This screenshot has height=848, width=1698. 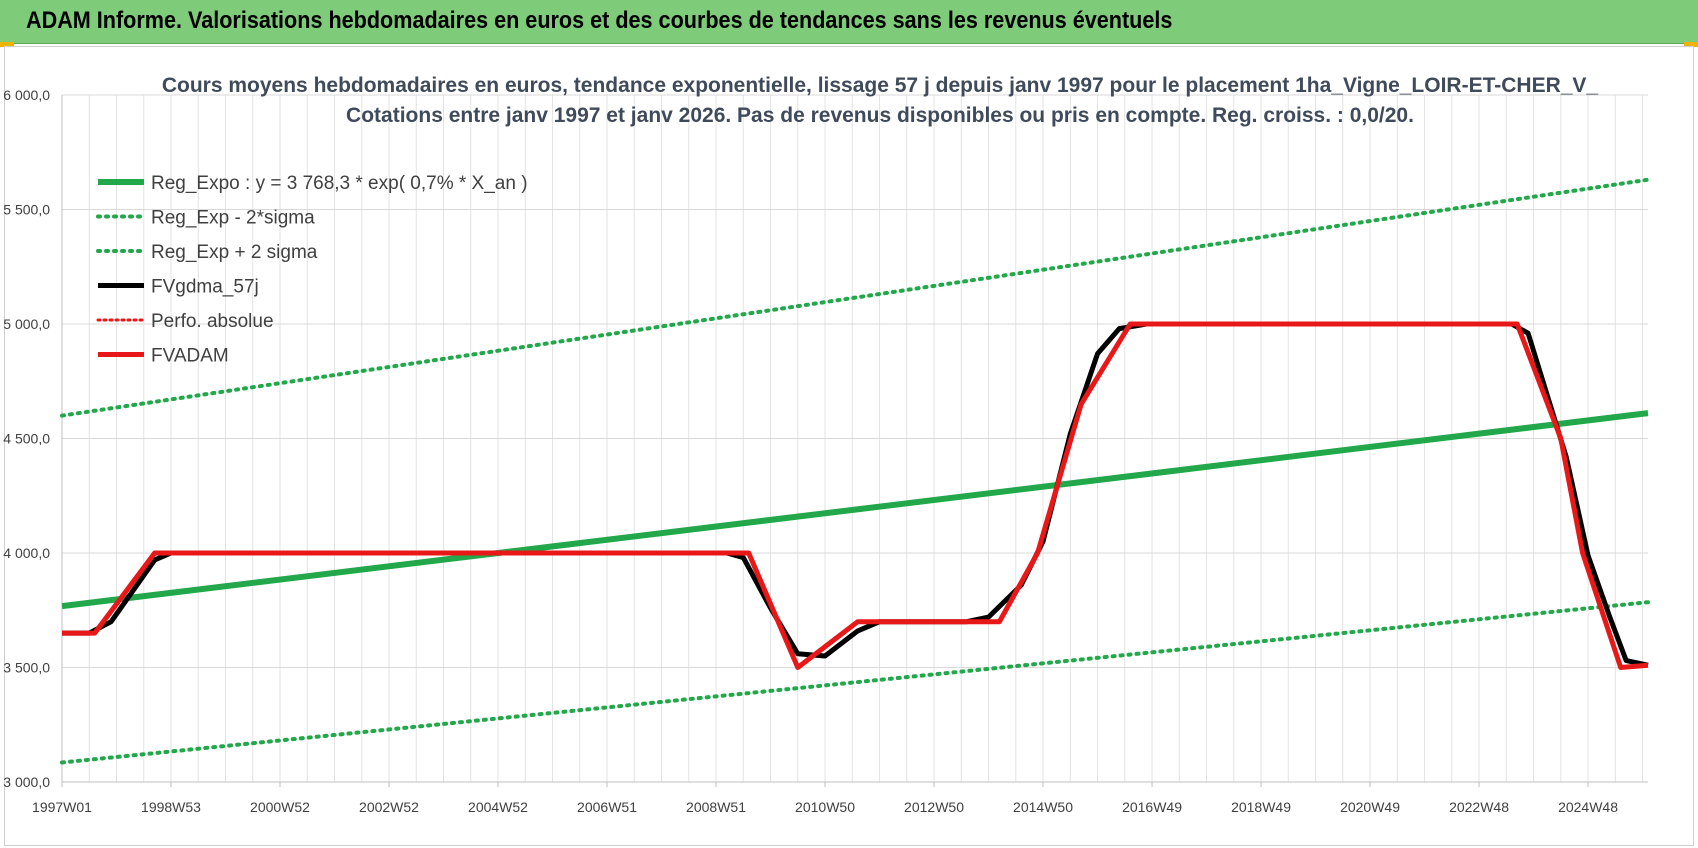 What do you see at coordinates (1043, 807) in the screenshot?
I see `x-tick-label: 2014W50` at bounding box center [1043, 807].